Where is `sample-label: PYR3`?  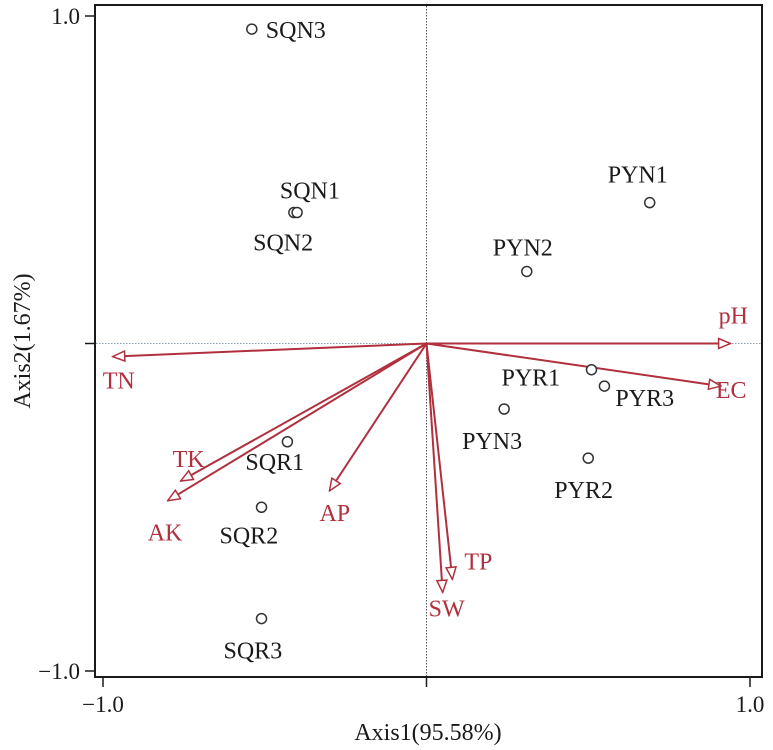 sample-label: PYR3 is located at coordinates (644, 399).